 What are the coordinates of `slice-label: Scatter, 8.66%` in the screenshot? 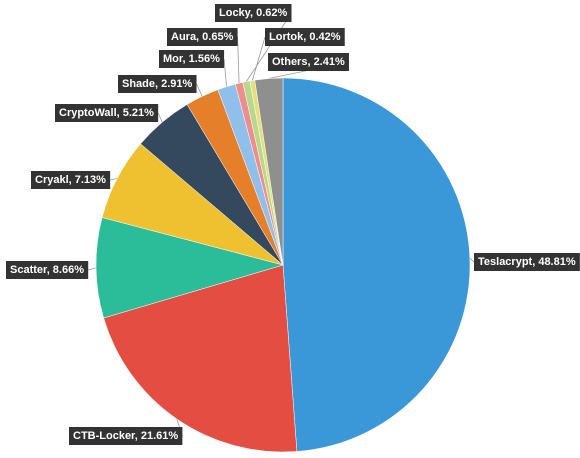 It's located at (47, 270).